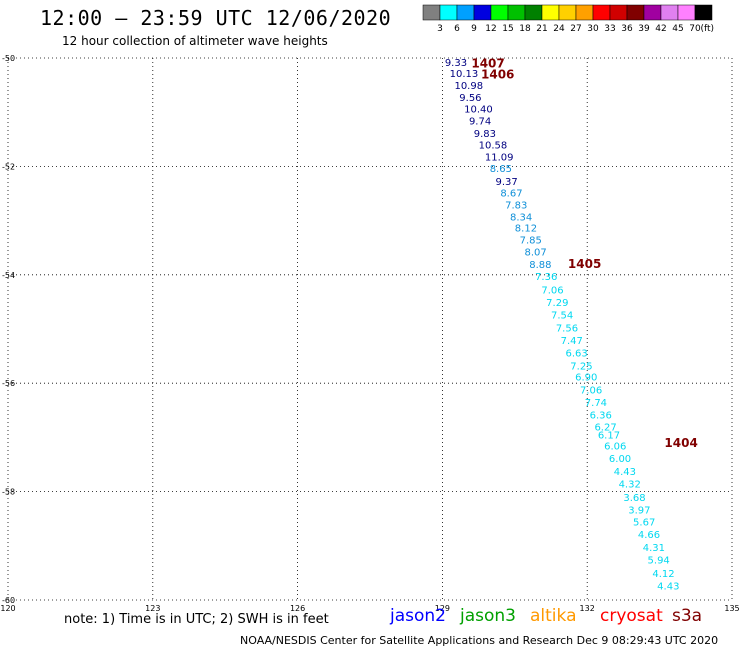  Describe the element at coordinates (557, 303) in the screenshot. I see `wave-height-point: 7.29` at that location.